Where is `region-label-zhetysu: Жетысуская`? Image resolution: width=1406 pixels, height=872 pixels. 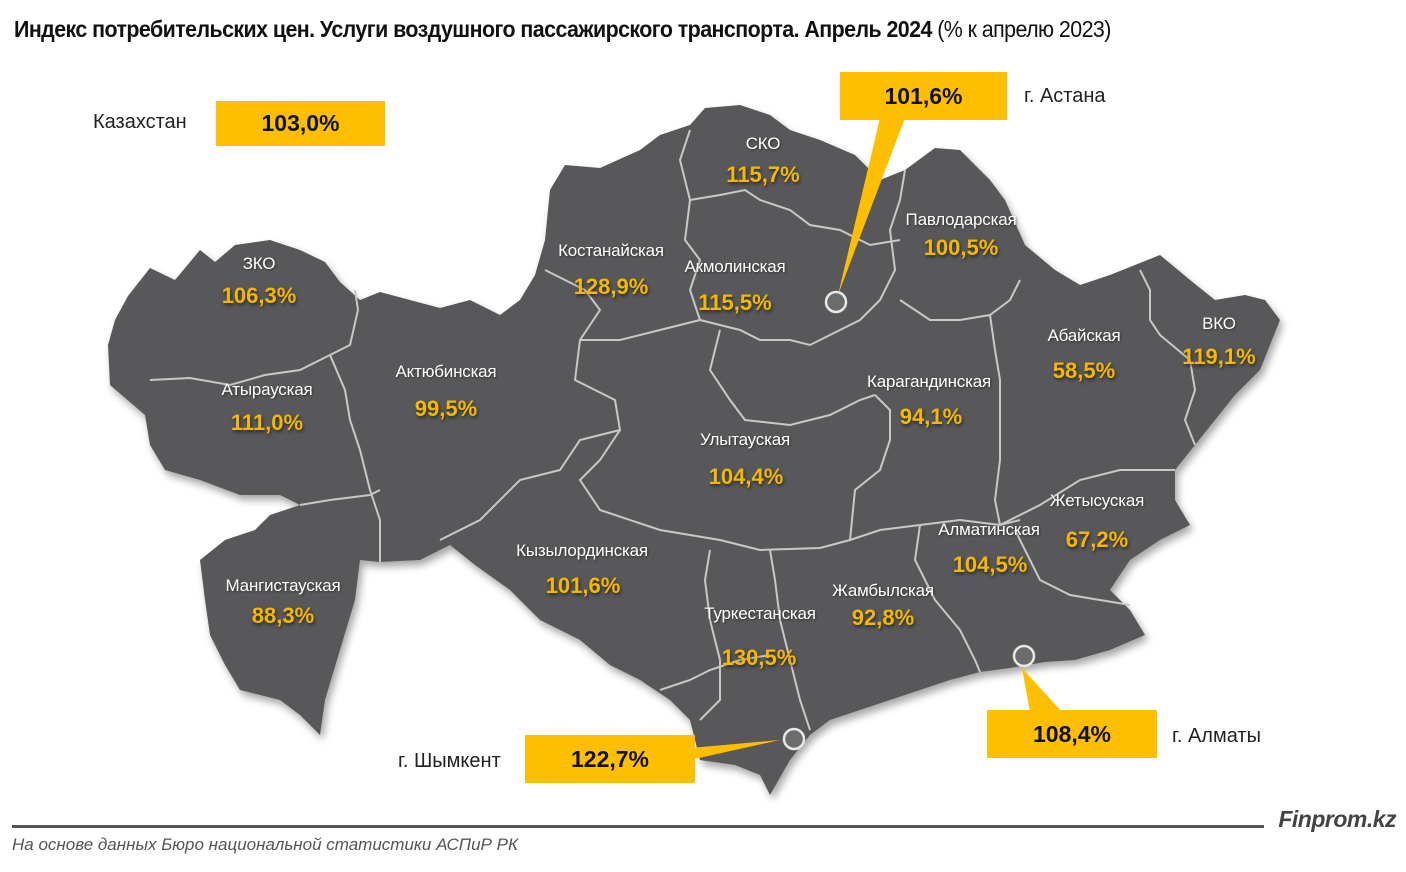
region-label-zhetysu: Жетысуская is located at coordinates (1097, 500).